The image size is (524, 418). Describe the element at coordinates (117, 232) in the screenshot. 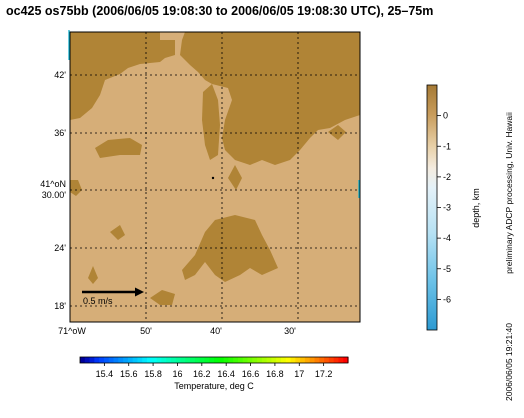

I see `patch-e` at that location.